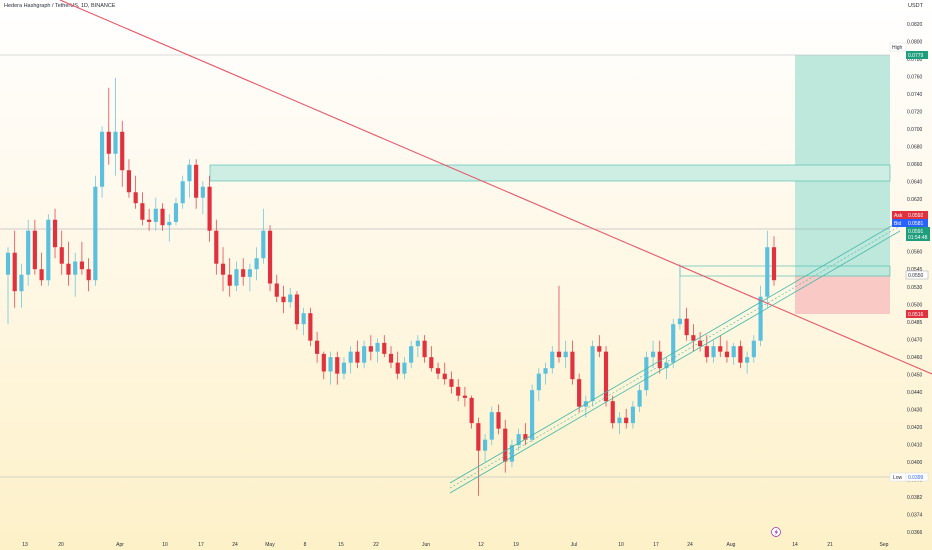 Image resolution: width=932 pixels, height=550 pixels. What do you see at coordinates (776, 532) in the screenshot?
I see `lightning-icon` at bounding box center [776, 532].